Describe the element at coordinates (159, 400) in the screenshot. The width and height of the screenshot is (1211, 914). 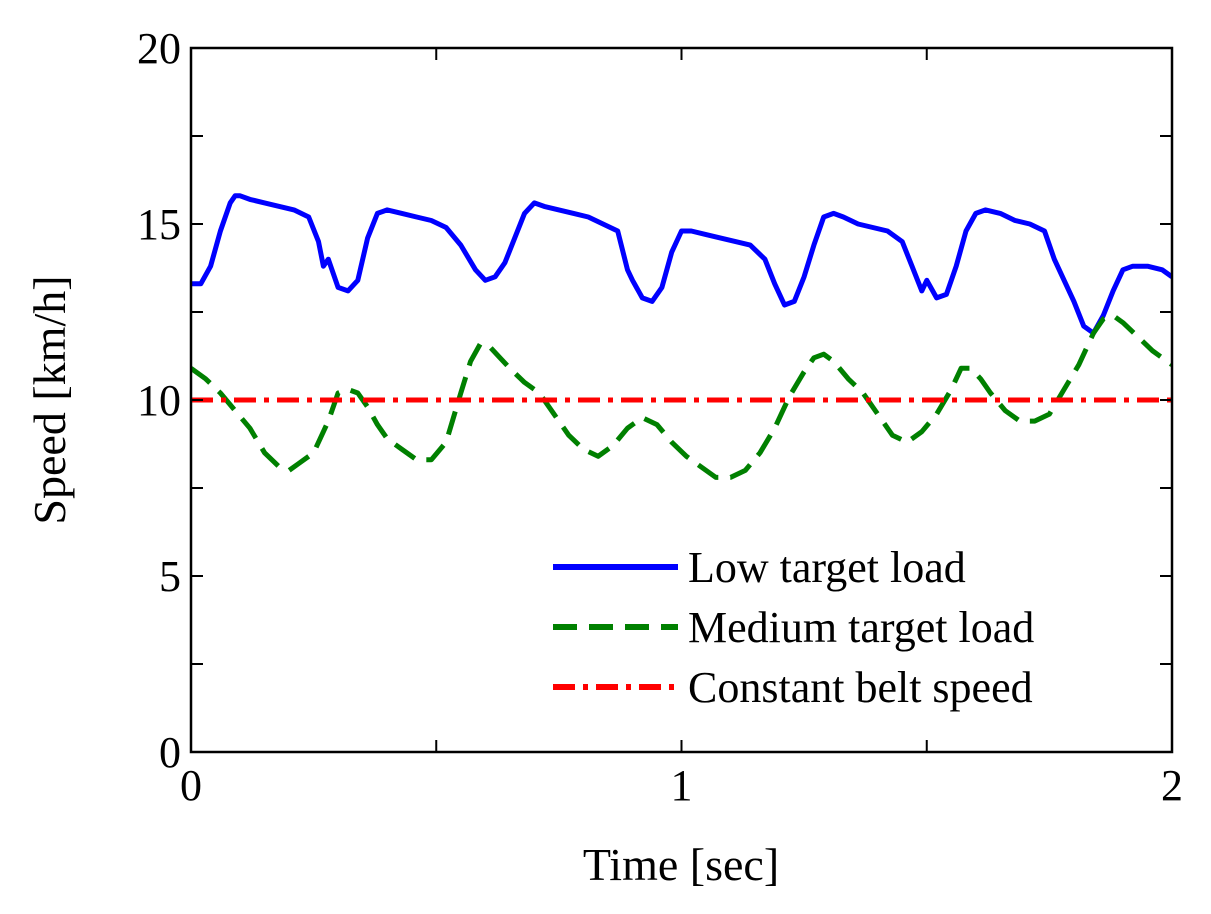
I see `y-tick-label: 10` at that location.